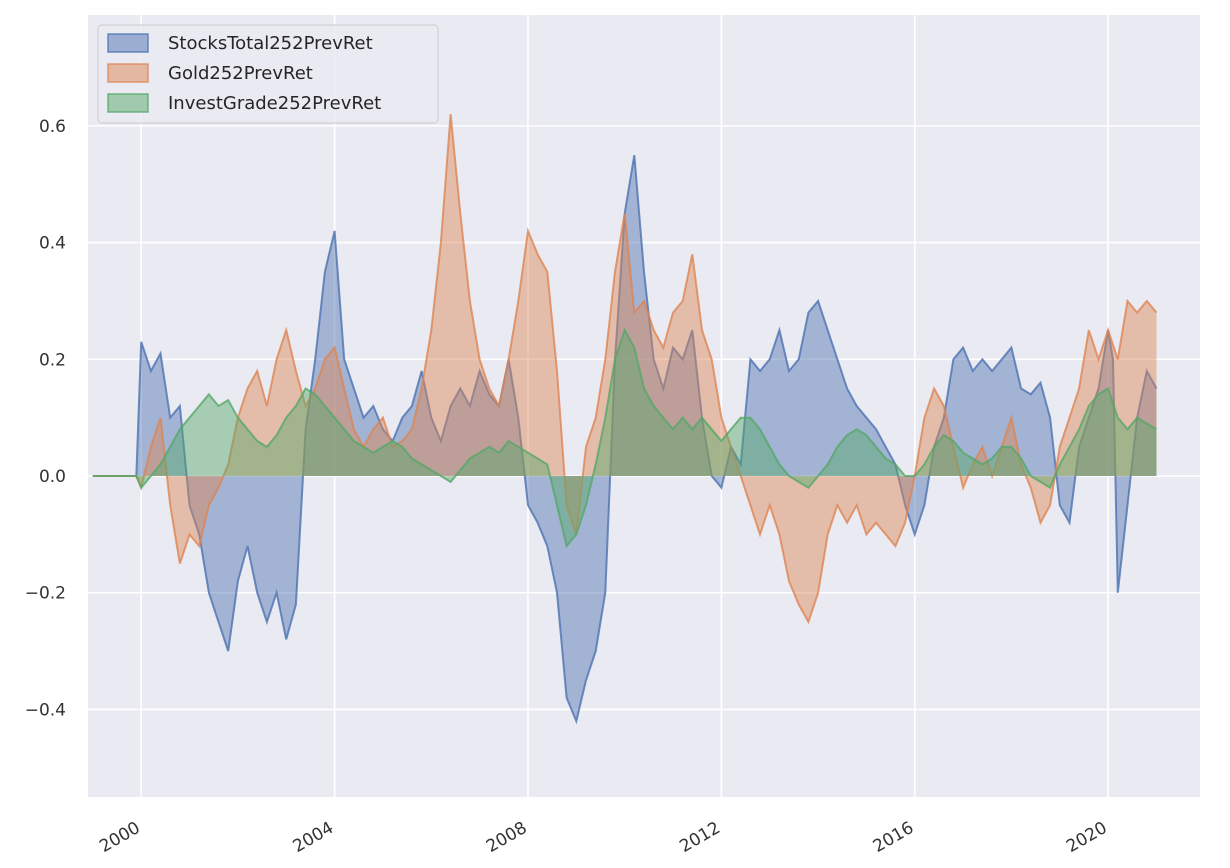 This screenshot has height=868, width=1230. Describe the element at coordinates (128, 43) in the screenshot. I see `legend-swatch-stockstotal252prevret` at that location.